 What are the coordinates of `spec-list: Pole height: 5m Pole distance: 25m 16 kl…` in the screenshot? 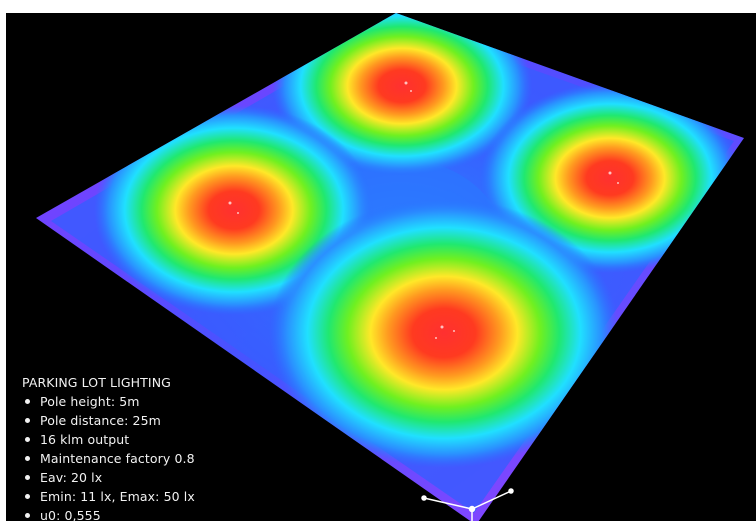 It's located at (108, 458).